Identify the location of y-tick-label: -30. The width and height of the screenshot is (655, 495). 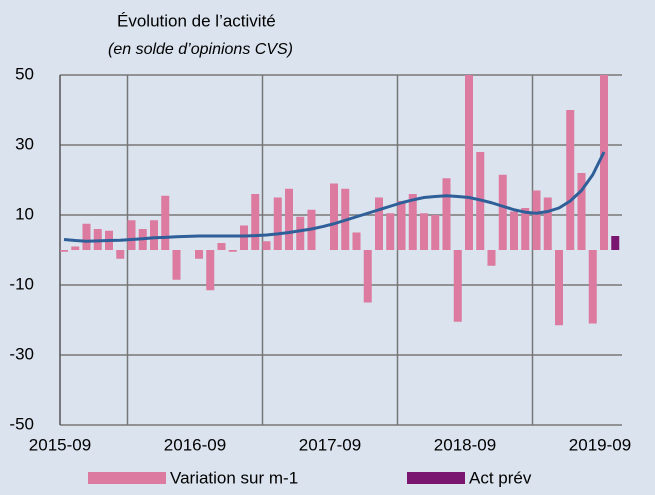
(21, 353).